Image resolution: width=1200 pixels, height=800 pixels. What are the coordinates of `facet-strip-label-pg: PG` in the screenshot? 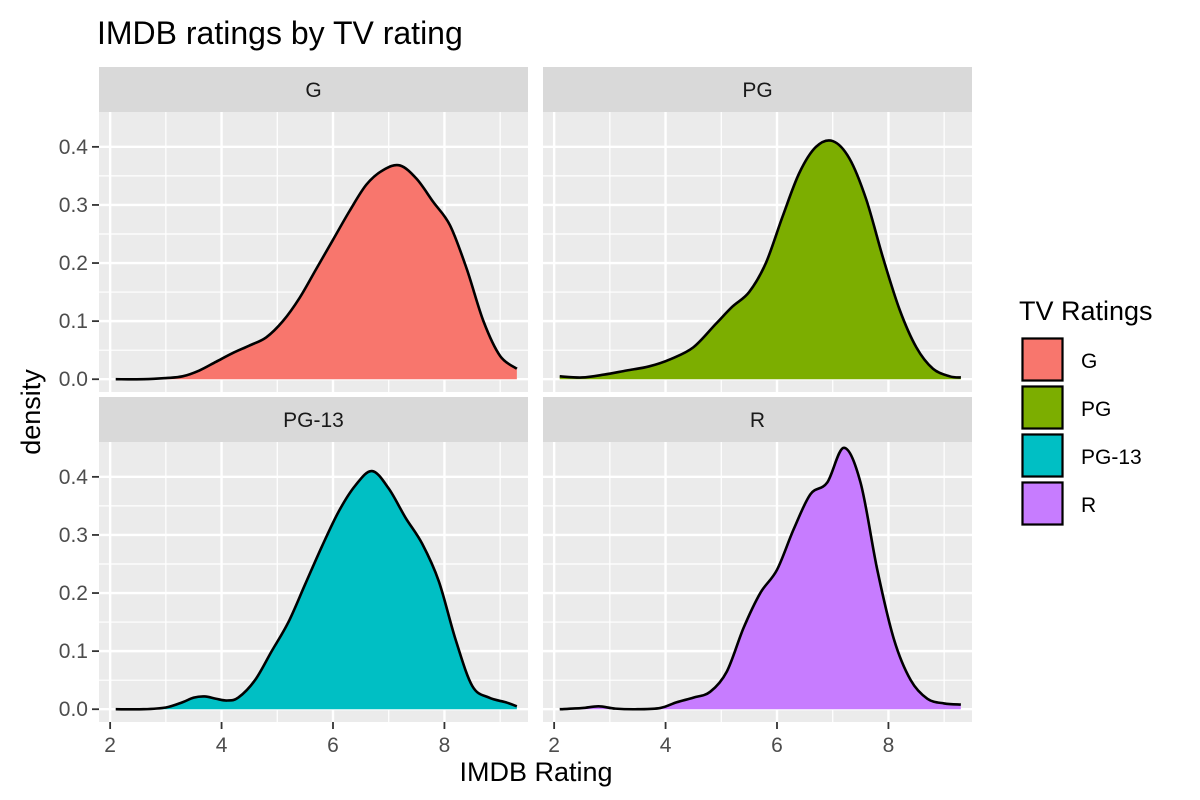 It's located at (757, 90).